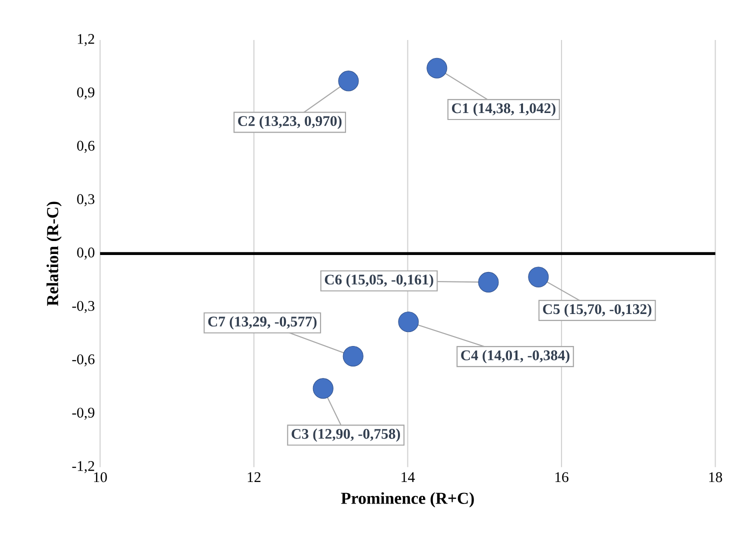 The height and width of the screenshot is (534, 734). What do you see at coordinates (54, 254) in the screenshot?
I see `y-axis-title: Relation (R-C)` at bounding box center [54, 254].